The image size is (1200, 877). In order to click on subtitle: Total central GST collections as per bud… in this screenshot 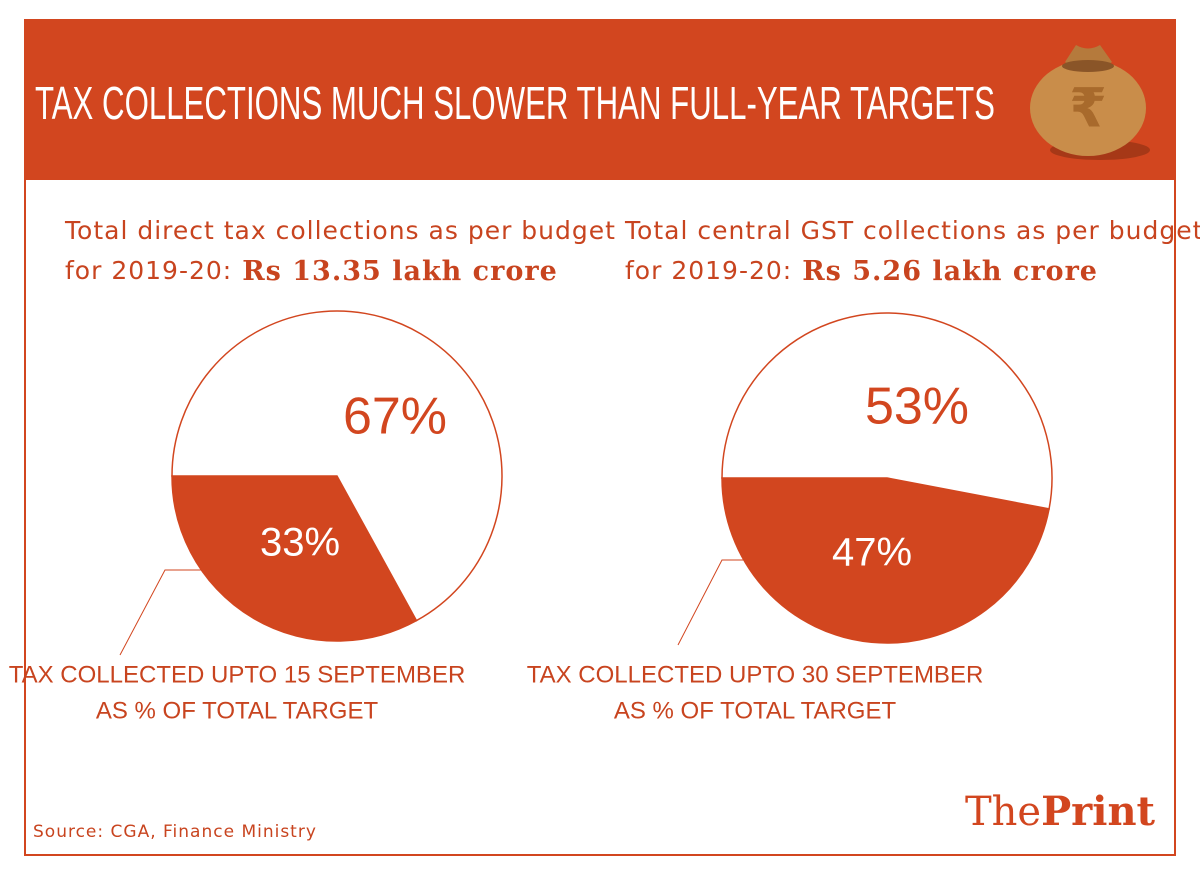, I will do `click(912, 230)`.